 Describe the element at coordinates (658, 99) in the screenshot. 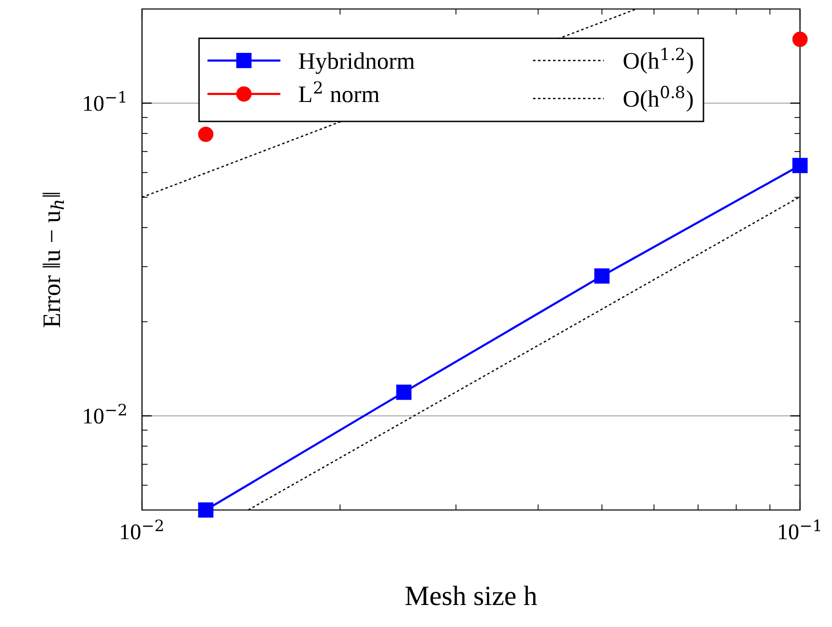

I see `legend-label: O(h$^{0.8}$)` at that location.